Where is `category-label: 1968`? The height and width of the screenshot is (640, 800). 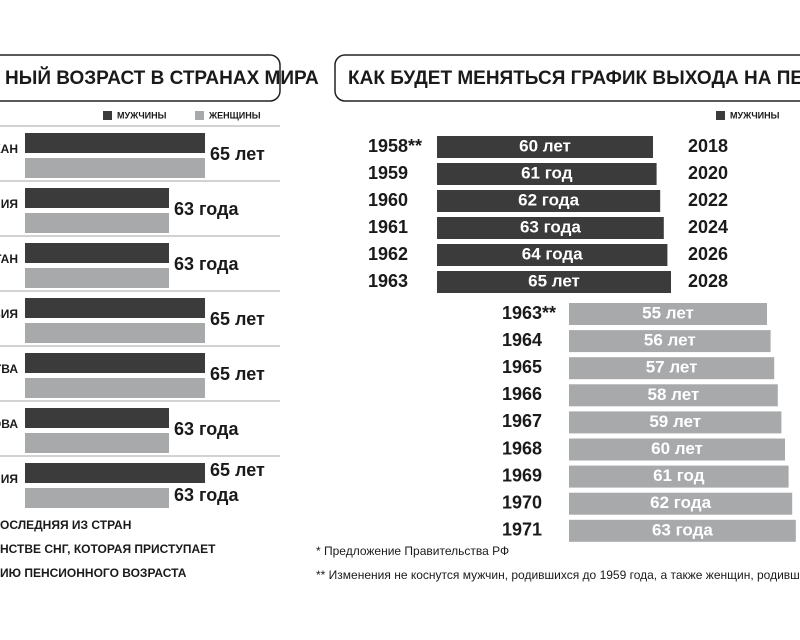
category-label: 1968 is located at coordinates (522, 448).